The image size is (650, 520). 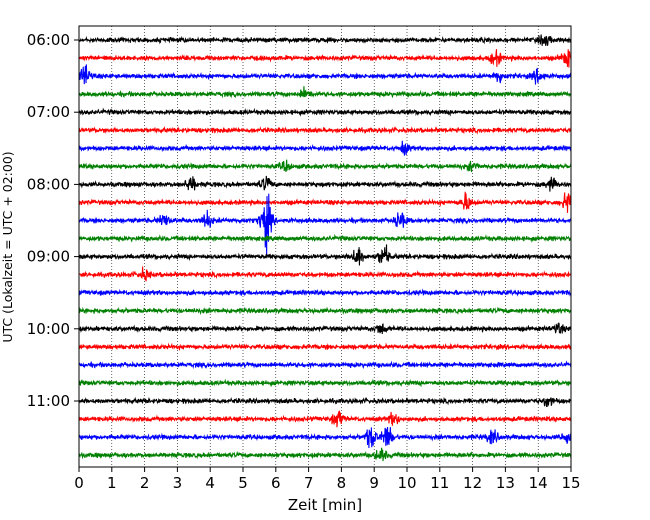 What do you see at coordinates (210, 483) in the screenshot?
I see `x-tick-label: 4` at bounding box center [210, 483].